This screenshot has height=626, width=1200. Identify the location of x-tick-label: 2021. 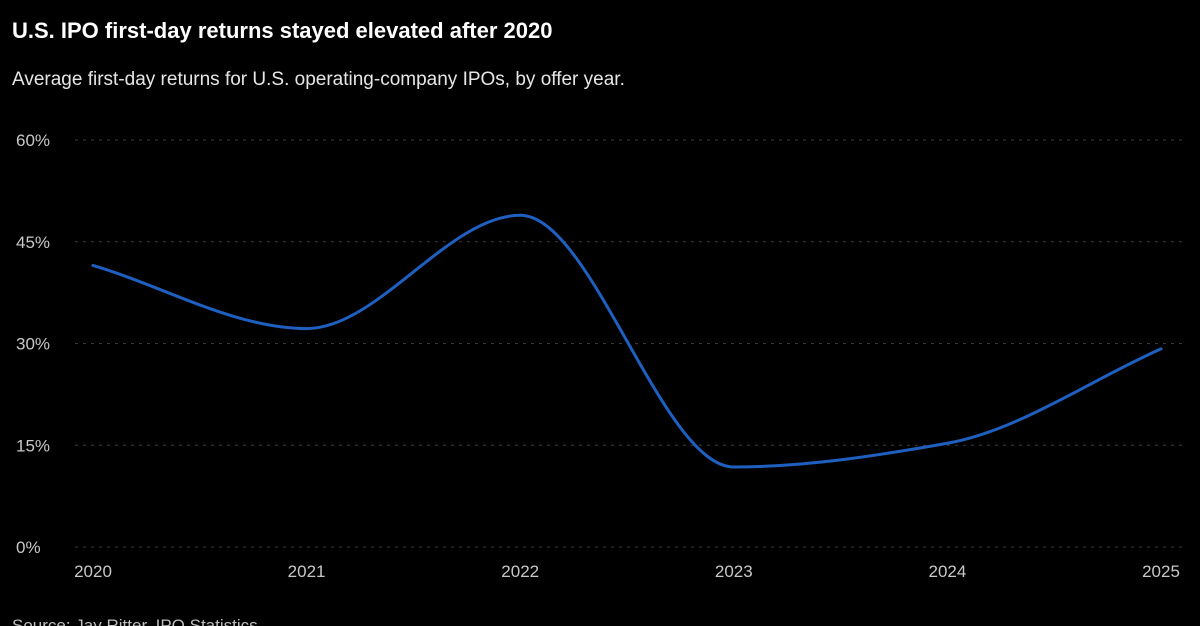
(307, 571).